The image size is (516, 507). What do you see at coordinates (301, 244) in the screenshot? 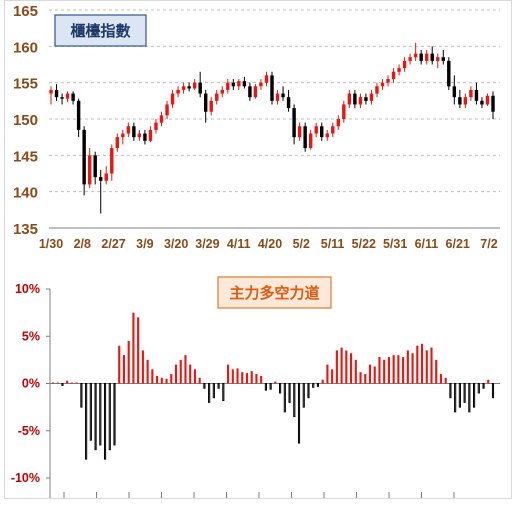
I see `index-x-tick-label: 5/2` at bounding box center [301, 244].